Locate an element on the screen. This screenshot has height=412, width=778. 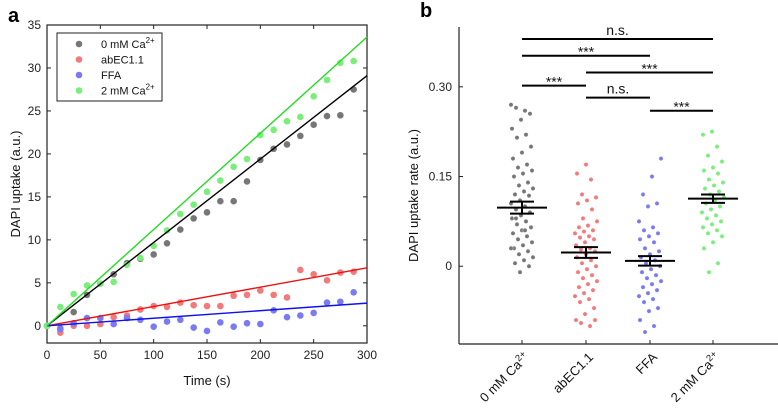
y-tick-label: 5 is located at coordinates (37, 283).